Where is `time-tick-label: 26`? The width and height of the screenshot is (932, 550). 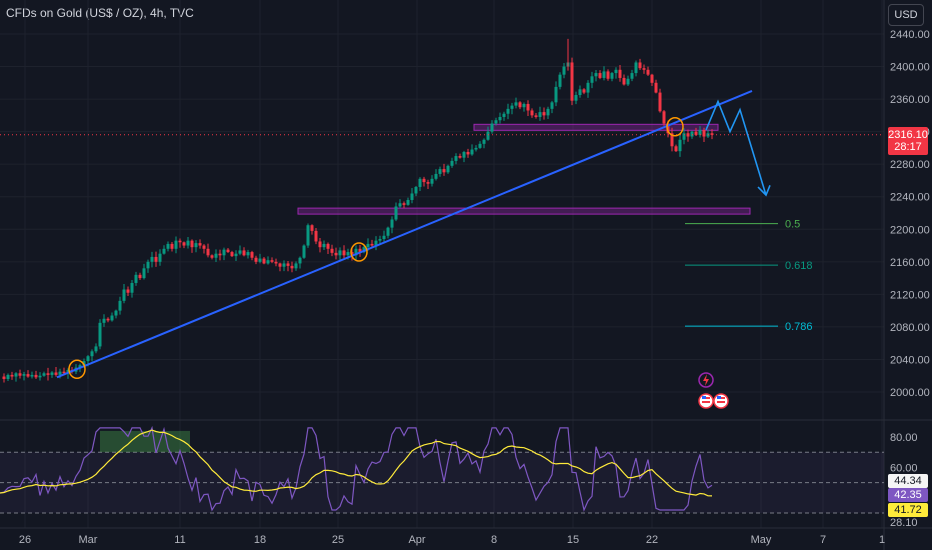 time-tick-label: 26 is located at coordinates (25, 540).